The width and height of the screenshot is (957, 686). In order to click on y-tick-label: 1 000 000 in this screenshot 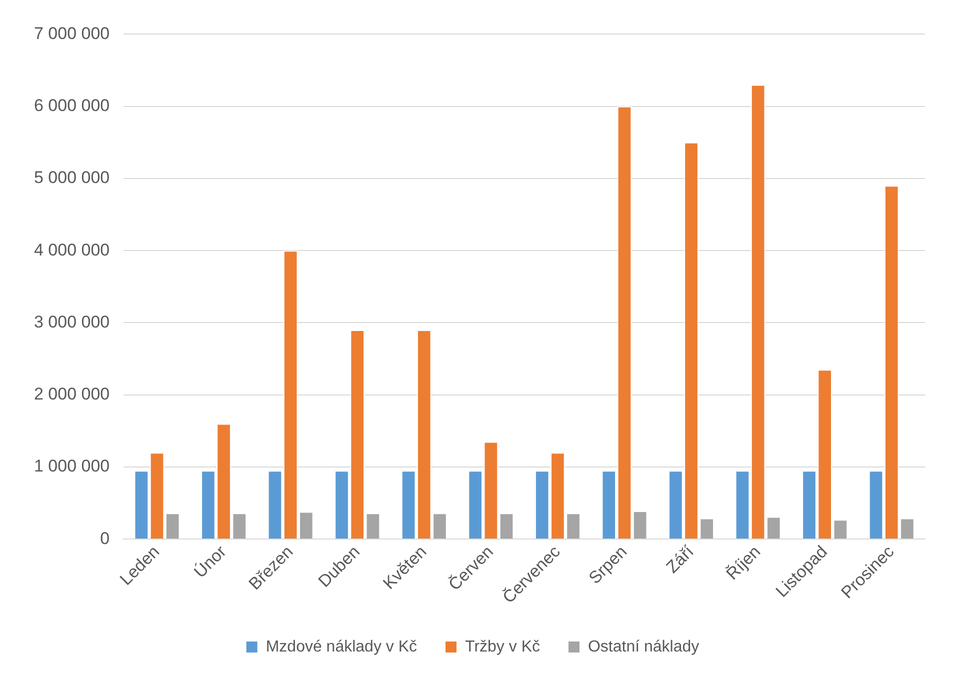, I will do `click(72, 466)`.